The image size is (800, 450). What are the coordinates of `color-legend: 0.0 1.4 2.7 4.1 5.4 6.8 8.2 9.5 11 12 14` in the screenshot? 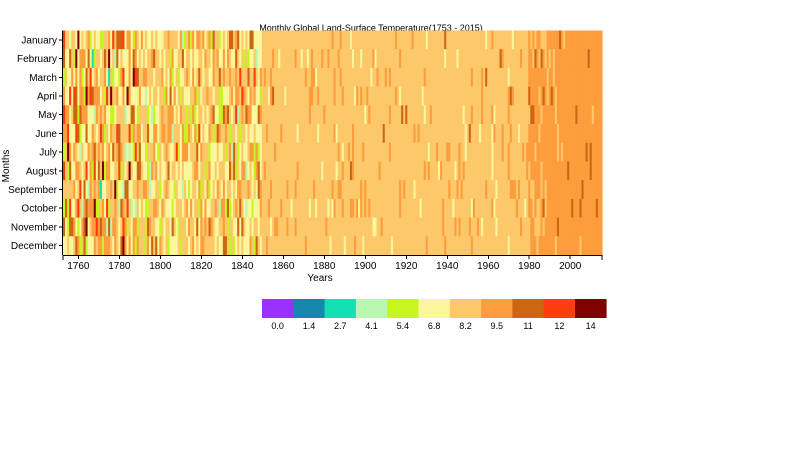 It's located at (434, 315).